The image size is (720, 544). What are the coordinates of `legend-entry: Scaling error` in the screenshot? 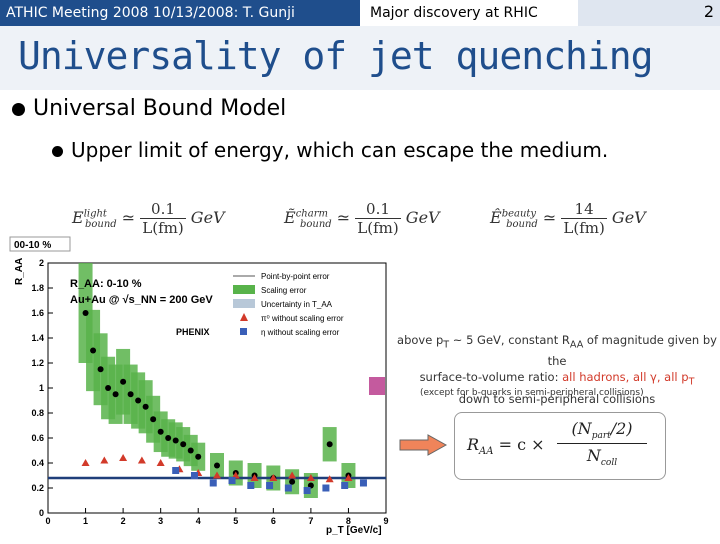 It's located at (284, 290).